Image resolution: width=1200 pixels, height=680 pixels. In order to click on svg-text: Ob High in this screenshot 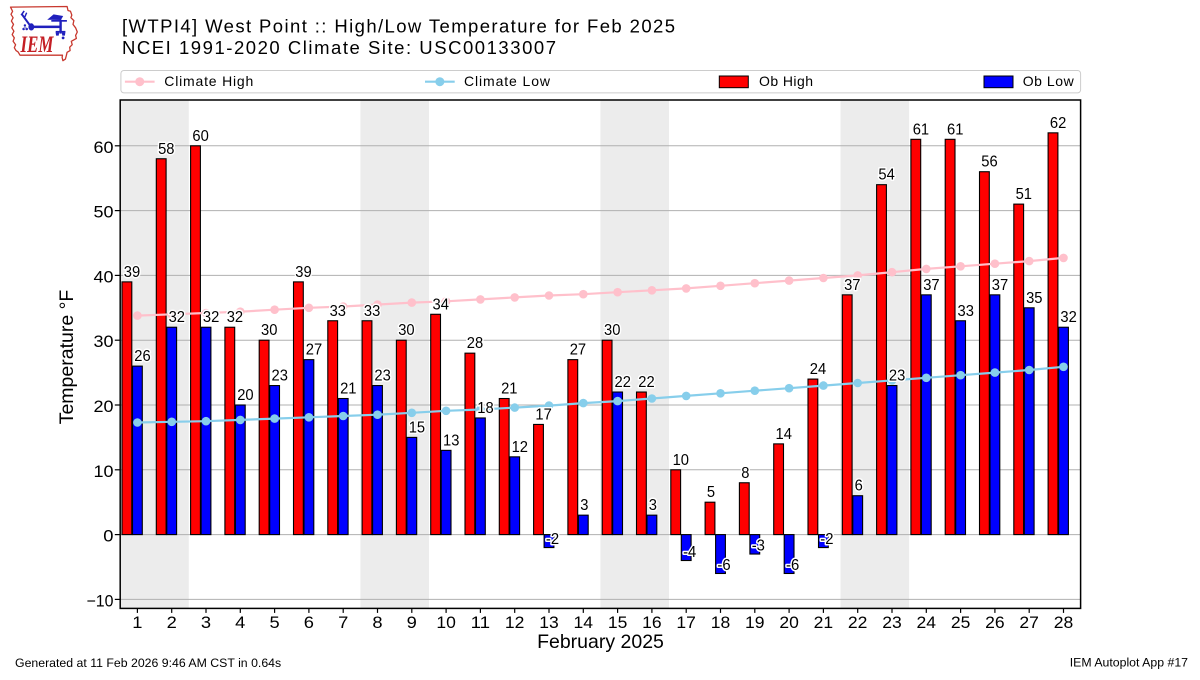, I will do `click(786, 81)`.